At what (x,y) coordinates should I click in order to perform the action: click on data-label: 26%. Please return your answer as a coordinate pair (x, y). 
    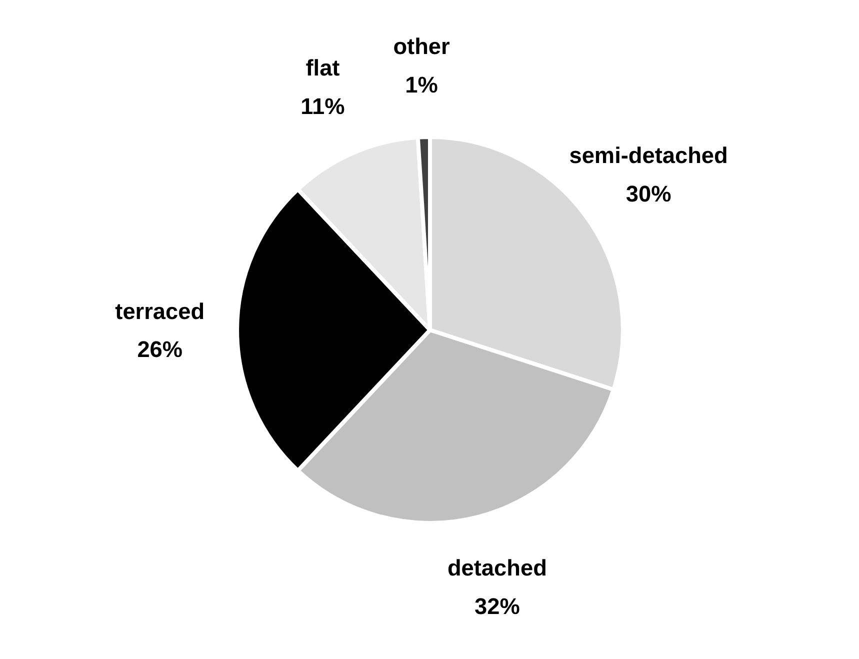
    Looking at the image, I should click on (160, 349).